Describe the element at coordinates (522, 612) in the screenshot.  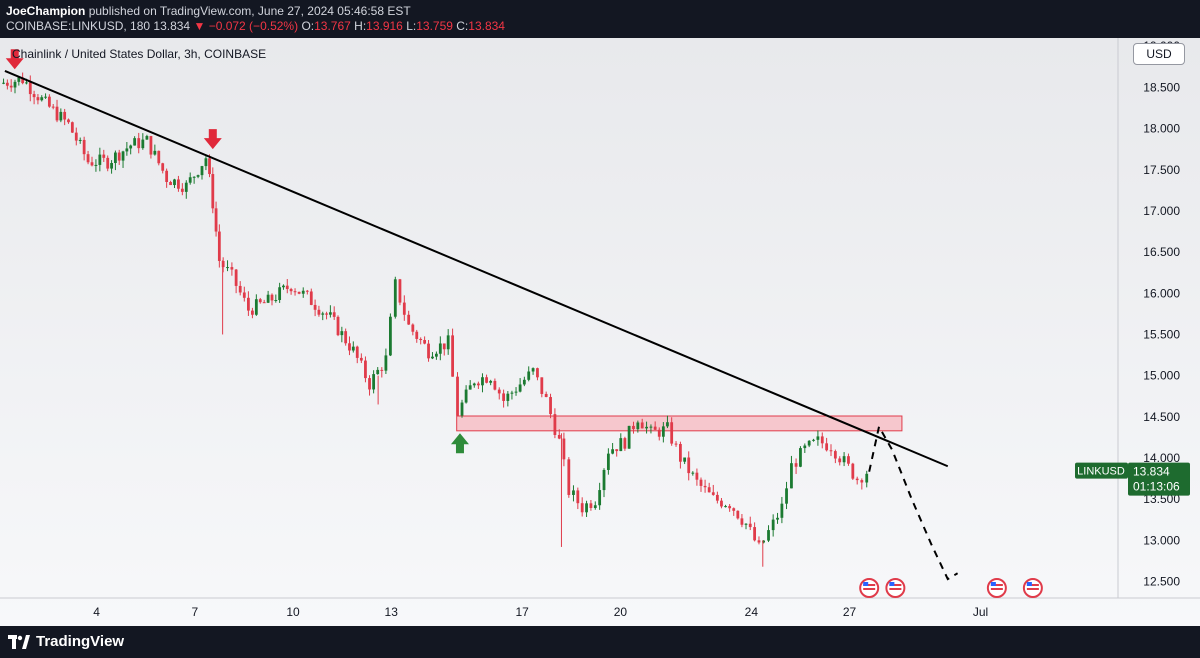
I see `time-tick-label: 17` at that location.